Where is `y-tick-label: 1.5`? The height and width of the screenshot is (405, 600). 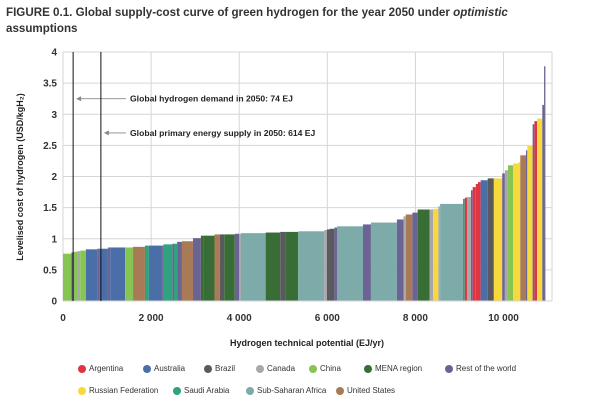
y-tick-label: 1.5 is located at coordinates (50, 208).